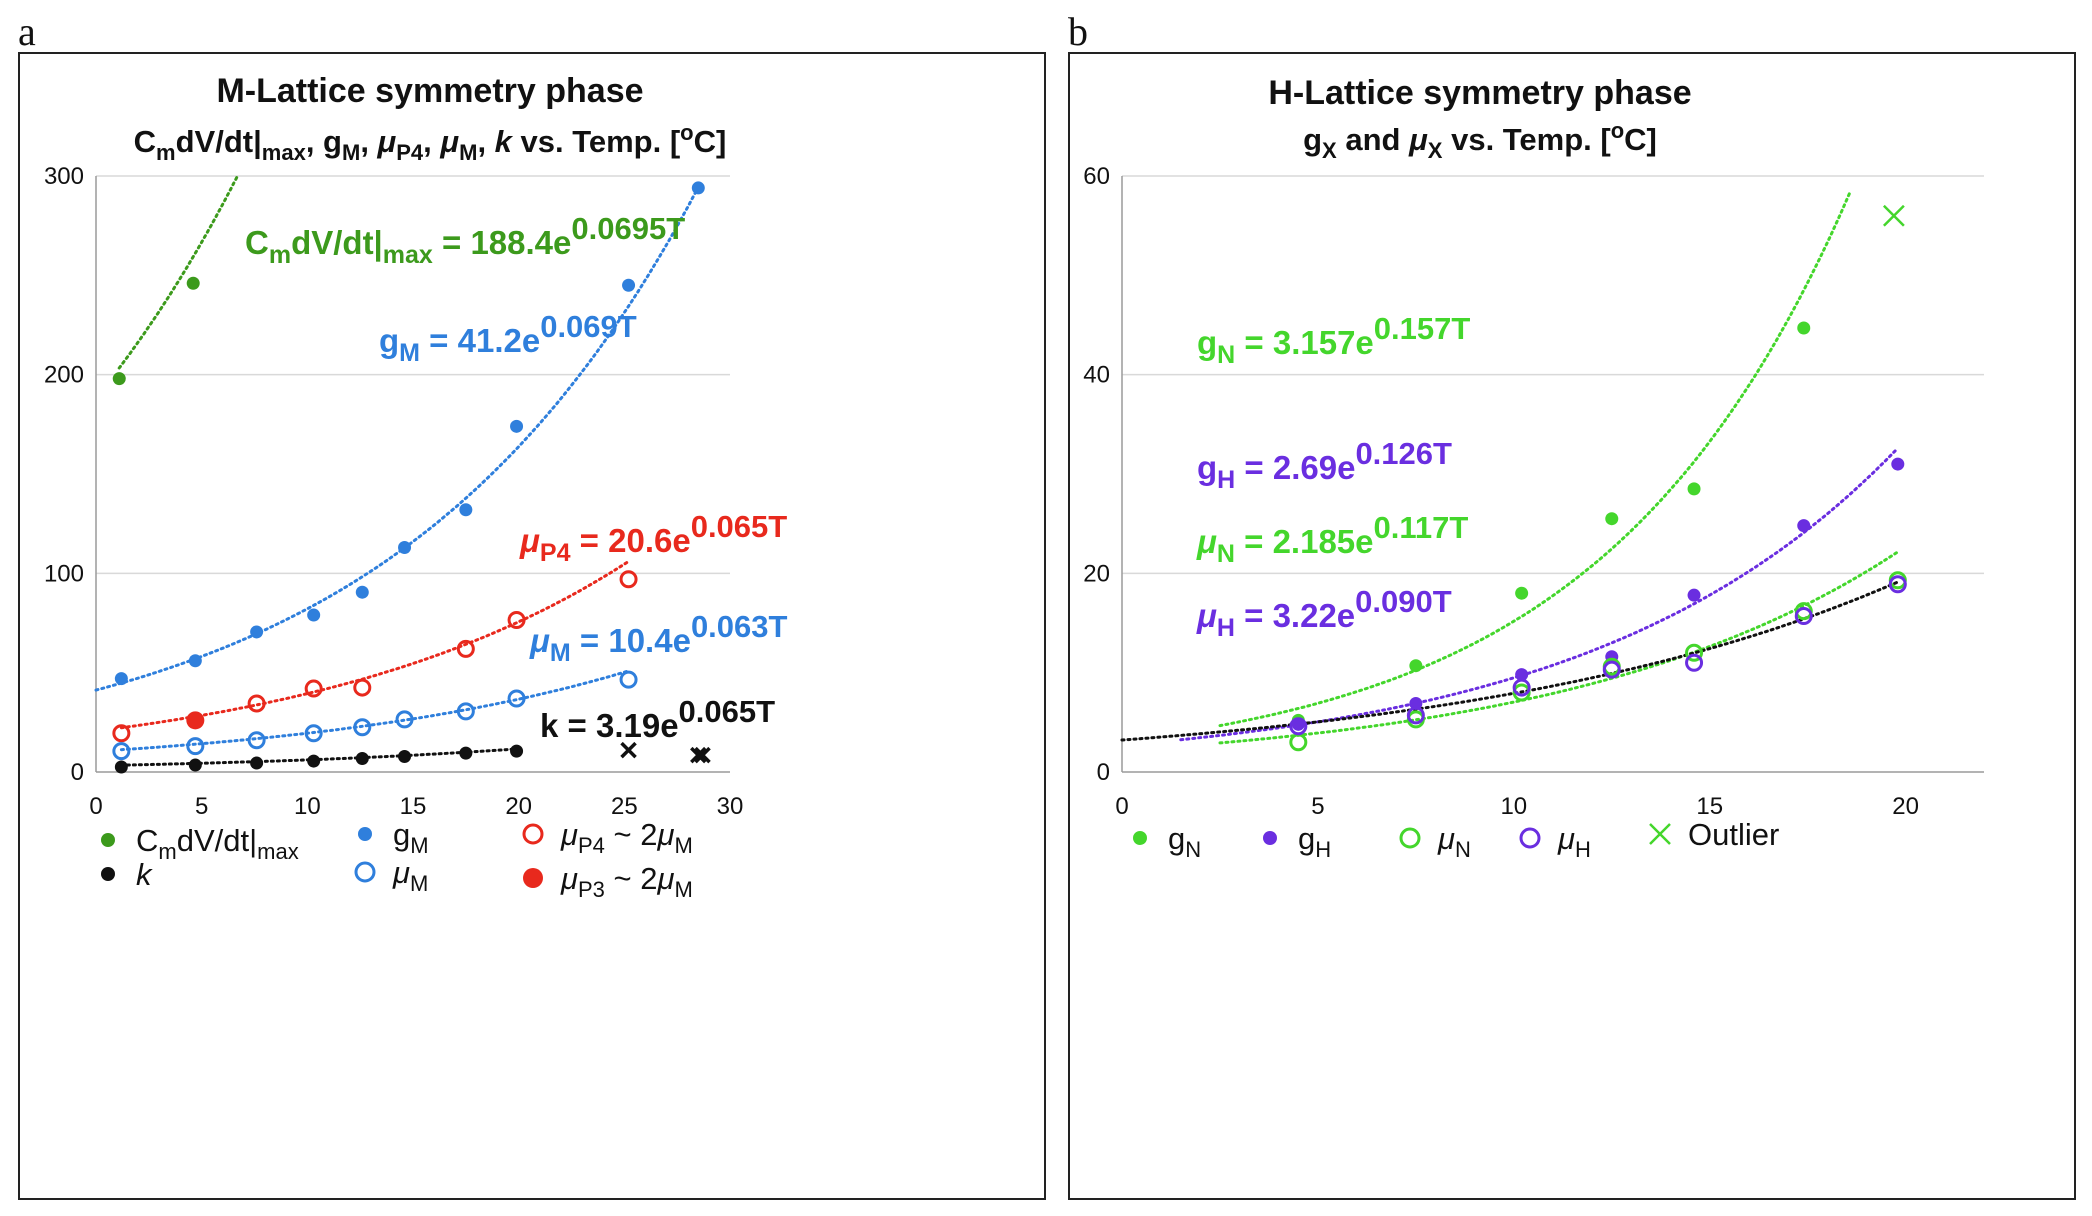 This screenshot has height=1216, width=2092. What do you see at coordinates (307, 806) in the screenshot?
I see `x-tick-label: 10` at bounding box center [307, 806].